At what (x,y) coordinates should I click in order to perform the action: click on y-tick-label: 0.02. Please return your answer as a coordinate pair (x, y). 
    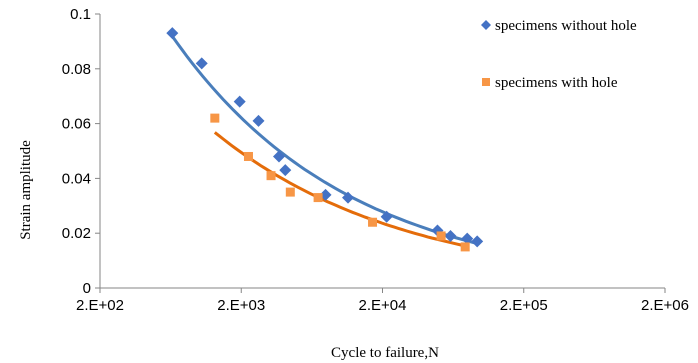
    Looking at the image, I should click on (76, 233).